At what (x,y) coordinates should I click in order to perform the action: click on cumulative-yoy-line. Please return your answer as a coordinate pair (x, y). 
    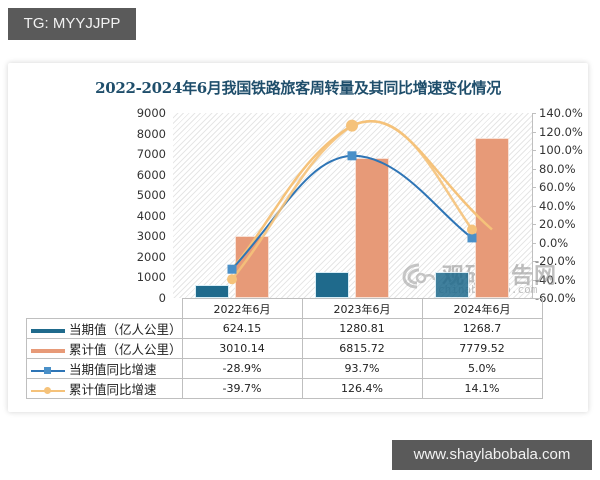
    Looking at the image, I should click on (362, 195).